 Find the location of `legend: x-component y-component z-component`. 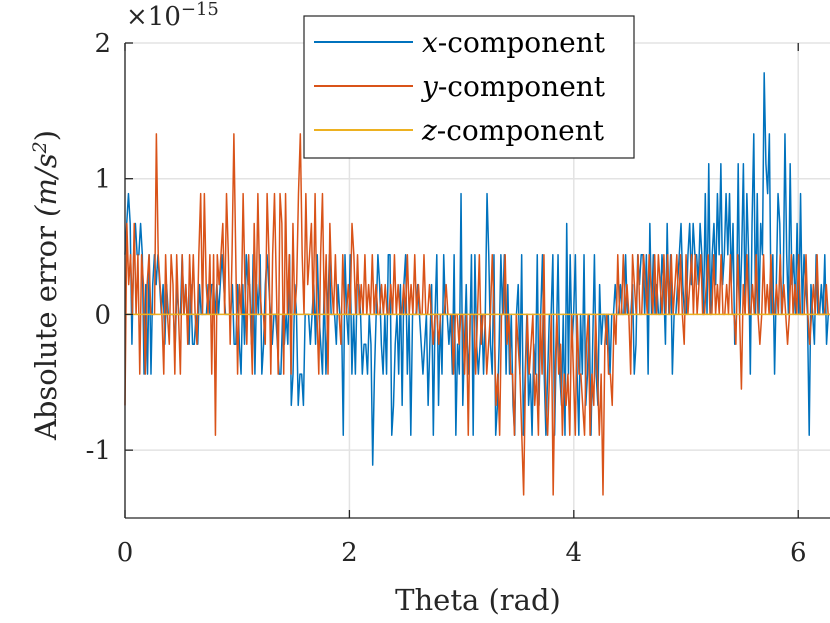

legend: x-component y-component z-component is located at coordinates (469, 87).